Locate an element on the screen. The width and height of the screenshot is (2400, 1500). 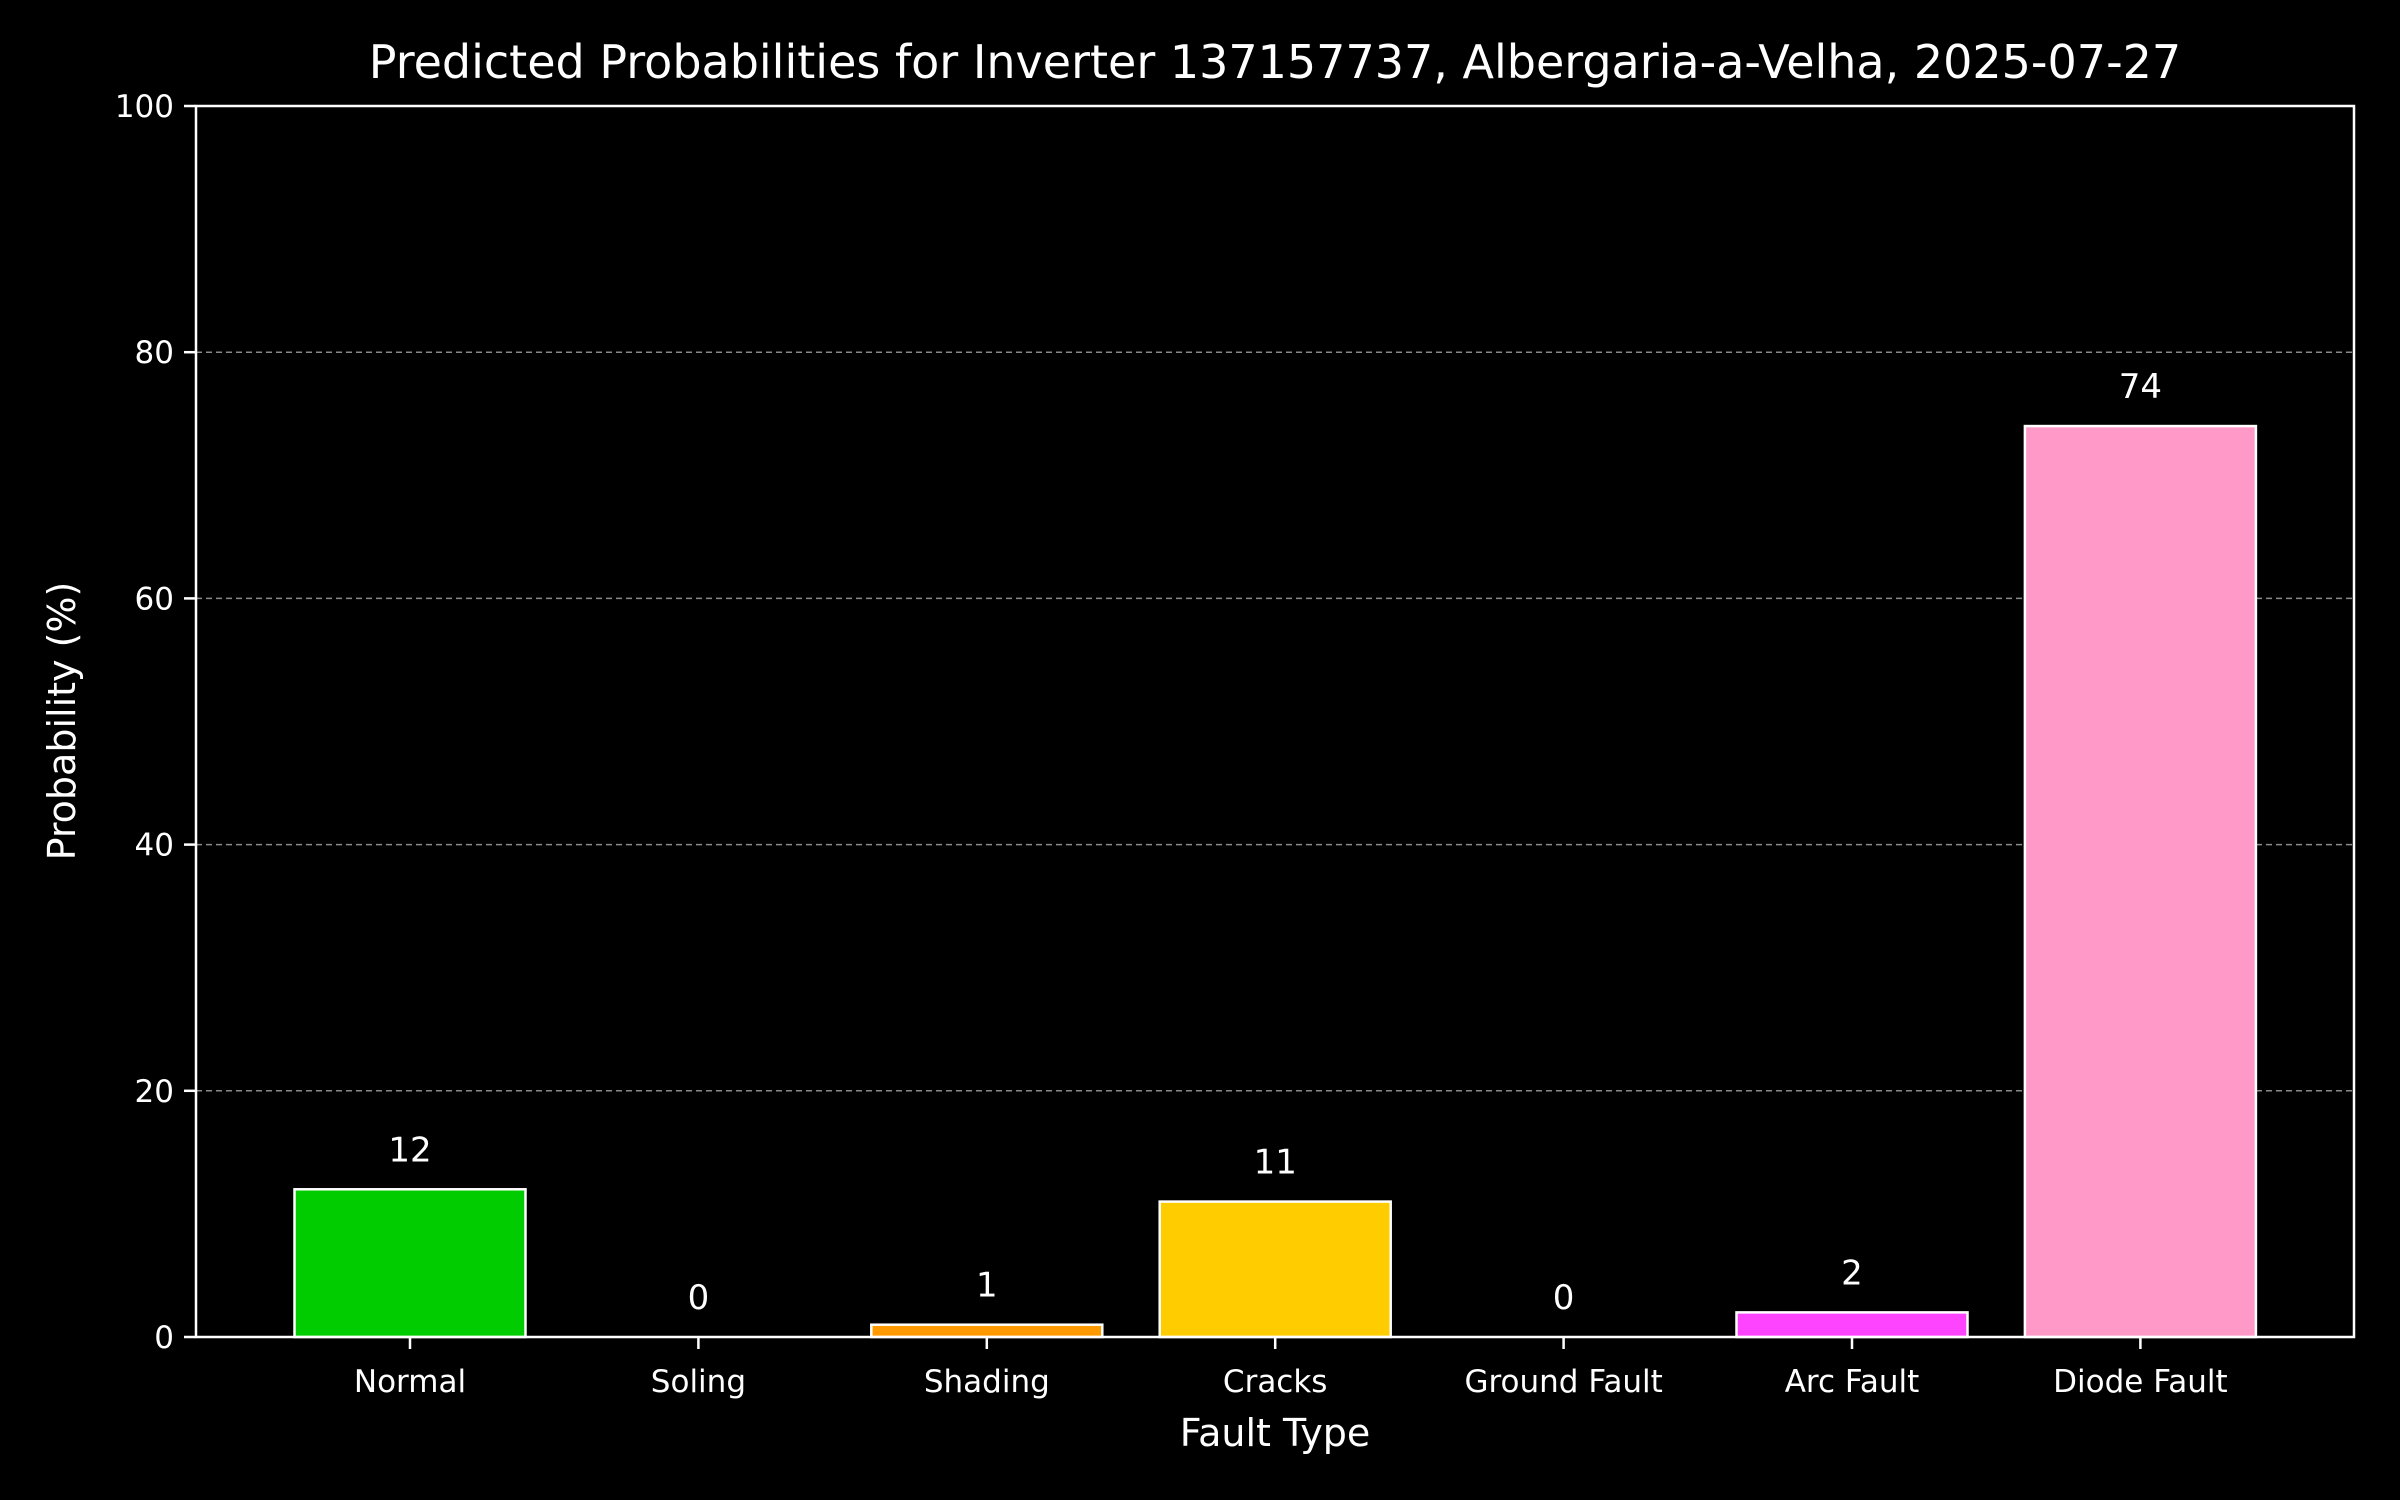
y-tick-label: 100 is located at coordinates (144, 107).